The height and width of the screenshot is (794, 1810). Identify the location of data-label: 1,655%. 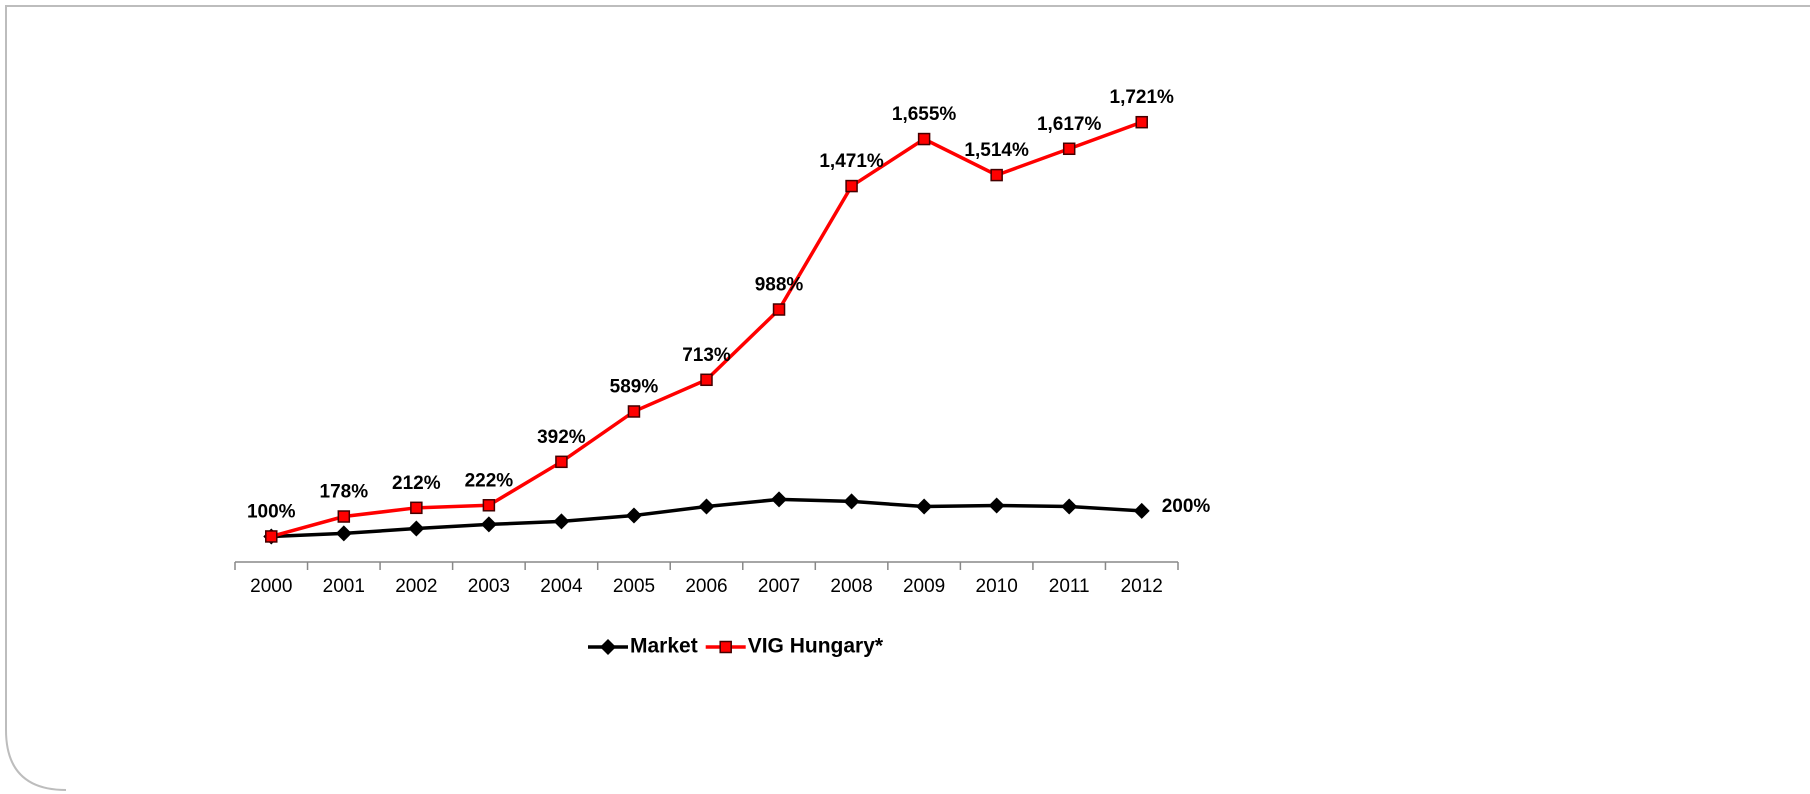
(924, 114).